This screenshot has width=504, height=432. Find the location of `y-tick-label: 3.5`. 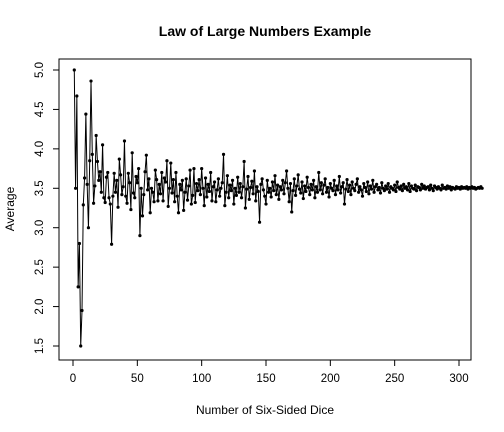

y-tick-label: 3.5 is located at coordinates (40, 188).